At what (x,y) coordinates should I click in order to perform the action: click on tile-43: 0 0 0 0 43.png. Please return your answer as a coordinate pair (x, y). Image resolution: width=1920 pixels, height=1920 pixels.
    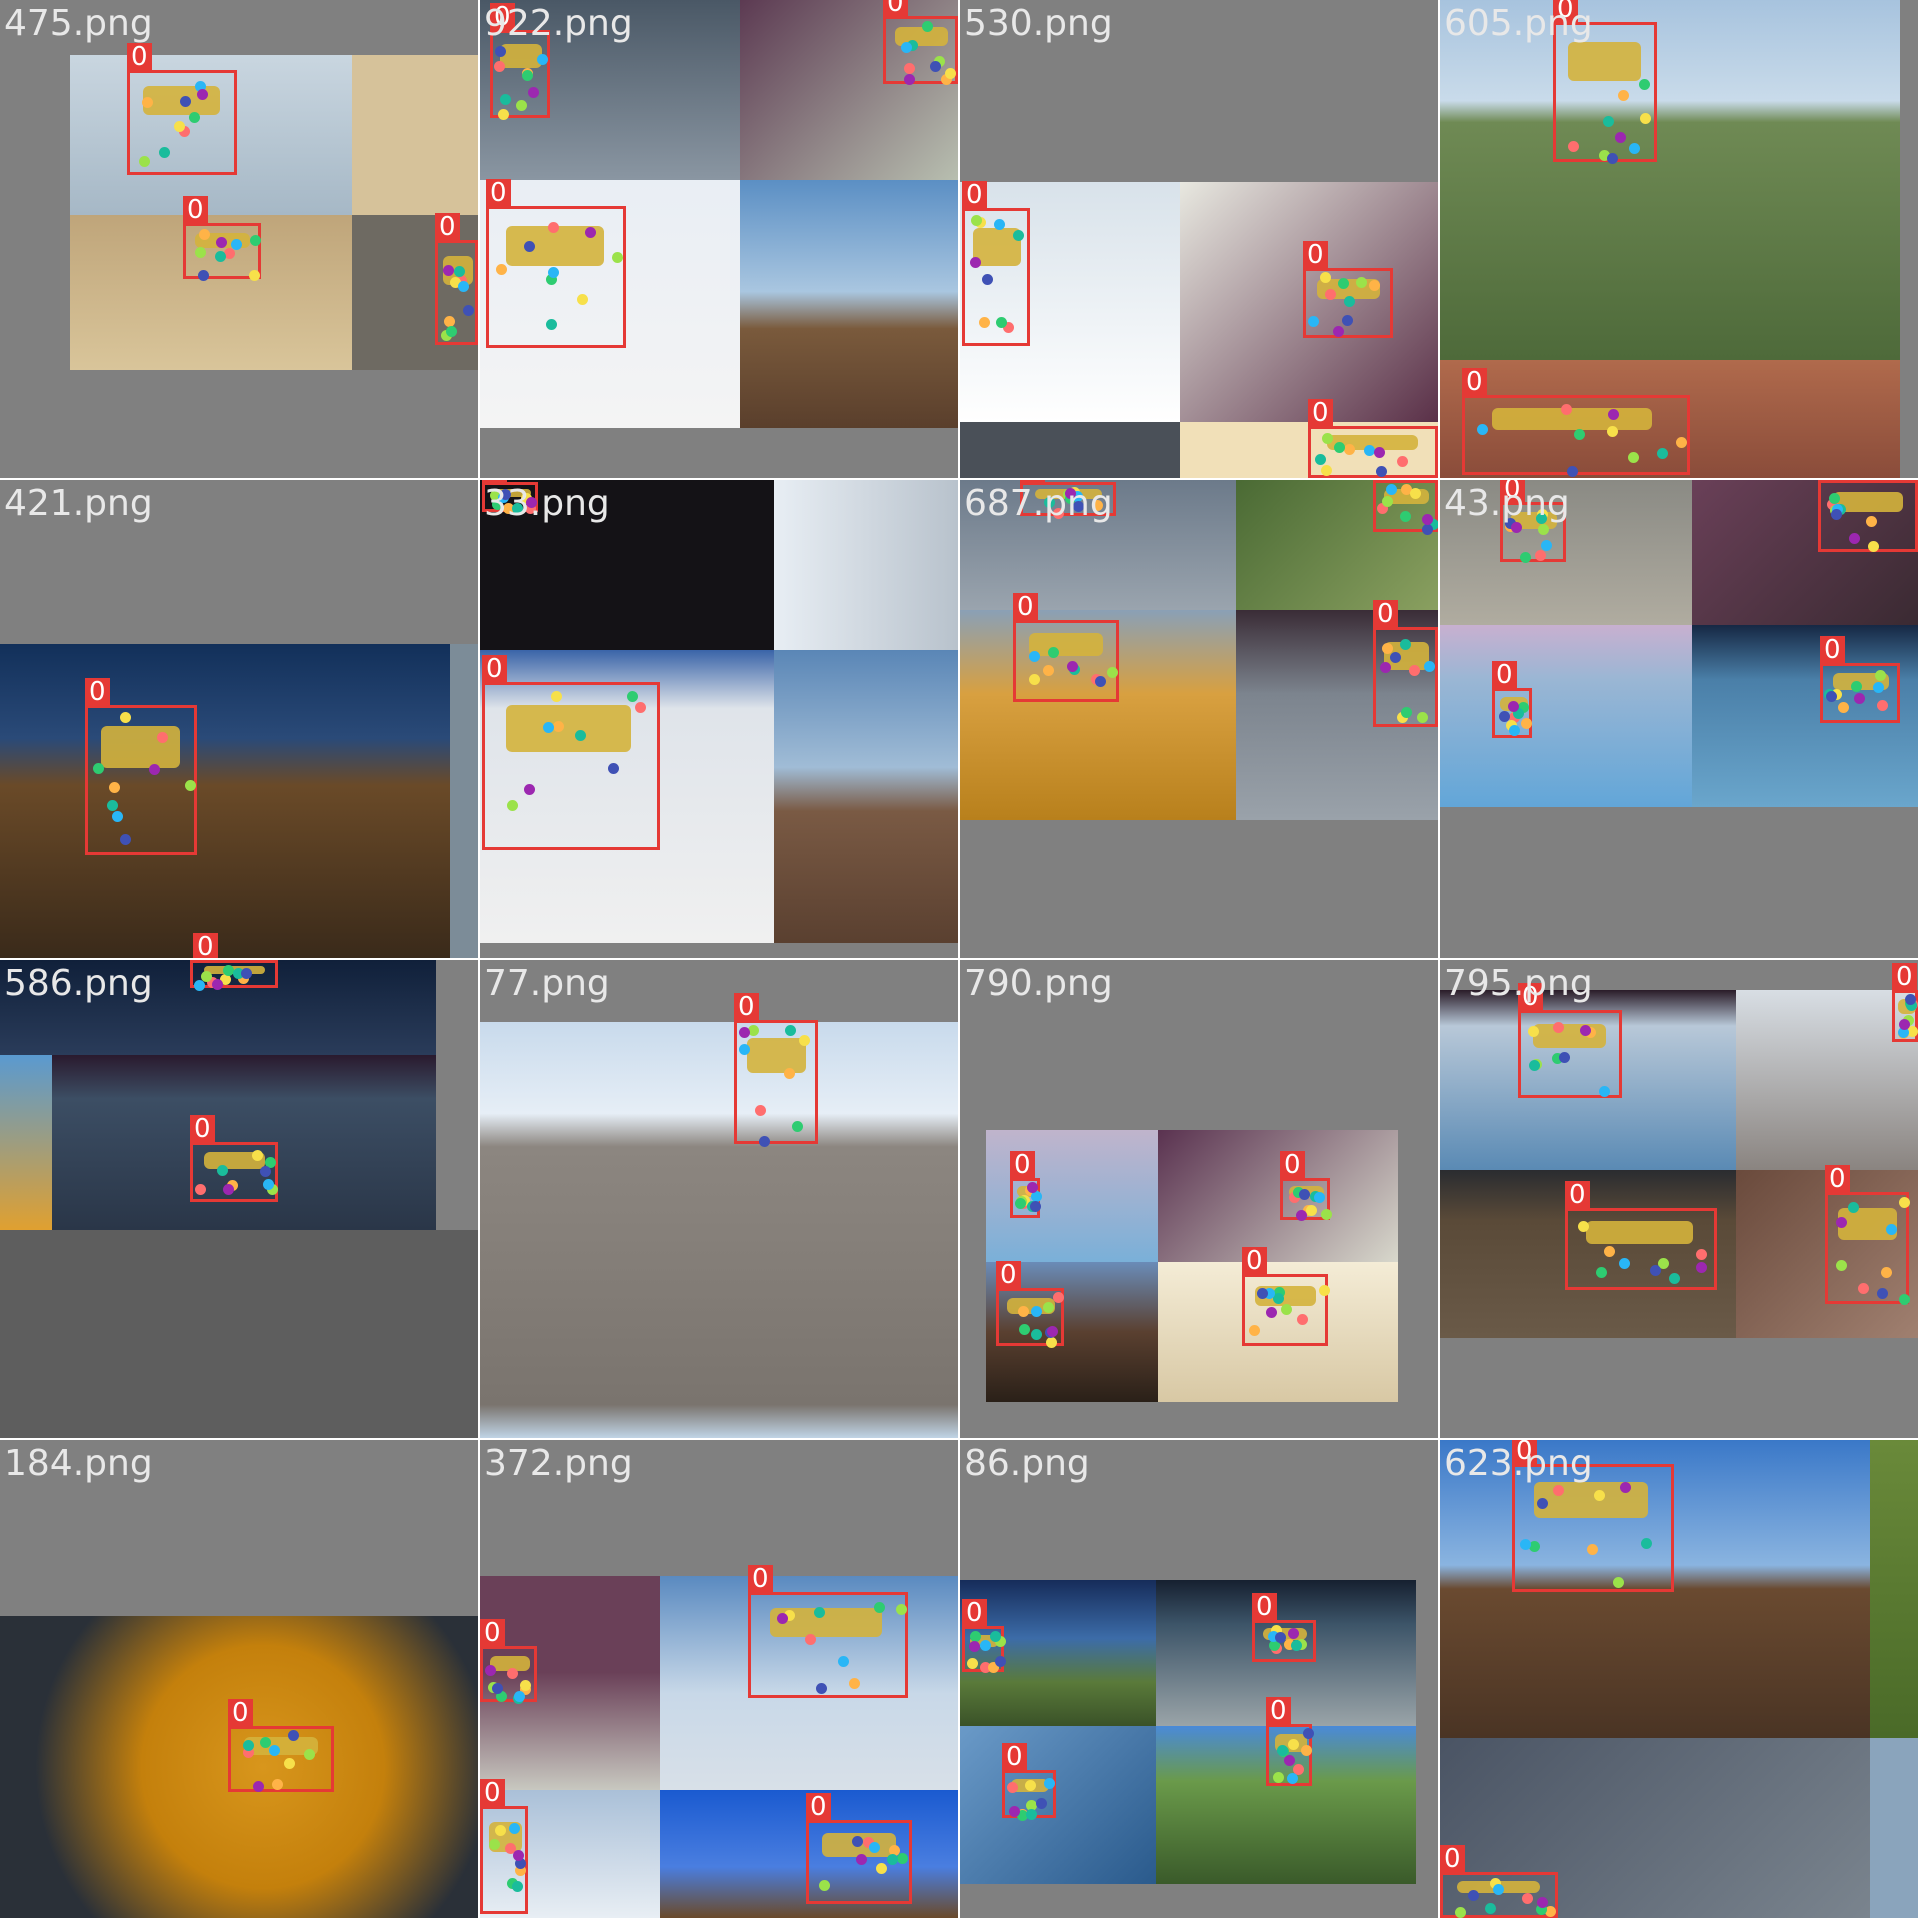
    Looking at the image, I should click on (1679, 719).